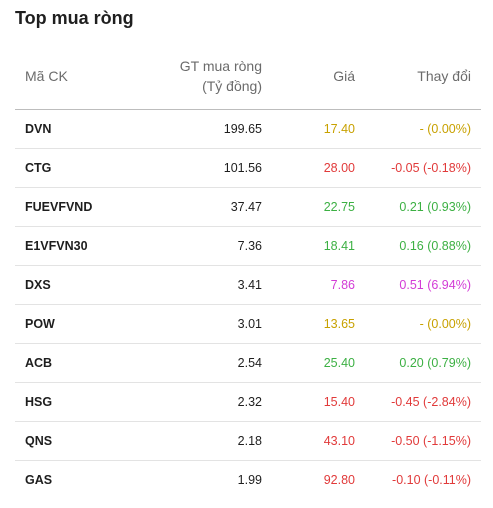 The height and width of the screenshot is (508, 493). I want to click on net-buy-value: 3.41, so click(249, 285).